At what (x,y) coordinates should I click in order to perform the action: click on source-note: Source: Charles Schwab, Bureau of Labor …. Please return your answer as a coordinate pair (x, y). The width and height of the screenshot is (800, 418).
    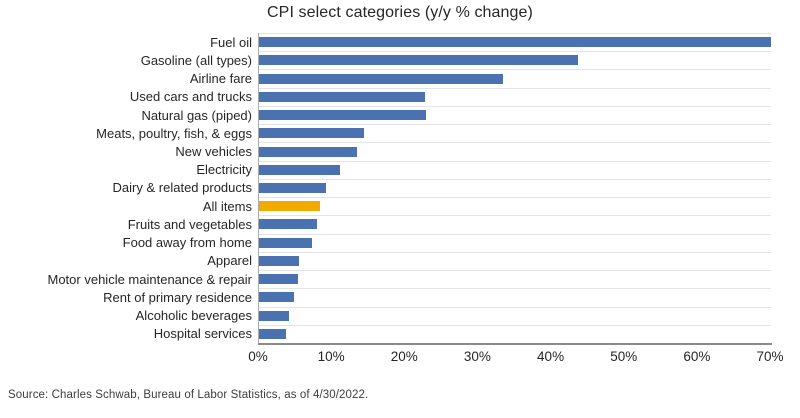
    Looking at the image, I should click on (188, 395).